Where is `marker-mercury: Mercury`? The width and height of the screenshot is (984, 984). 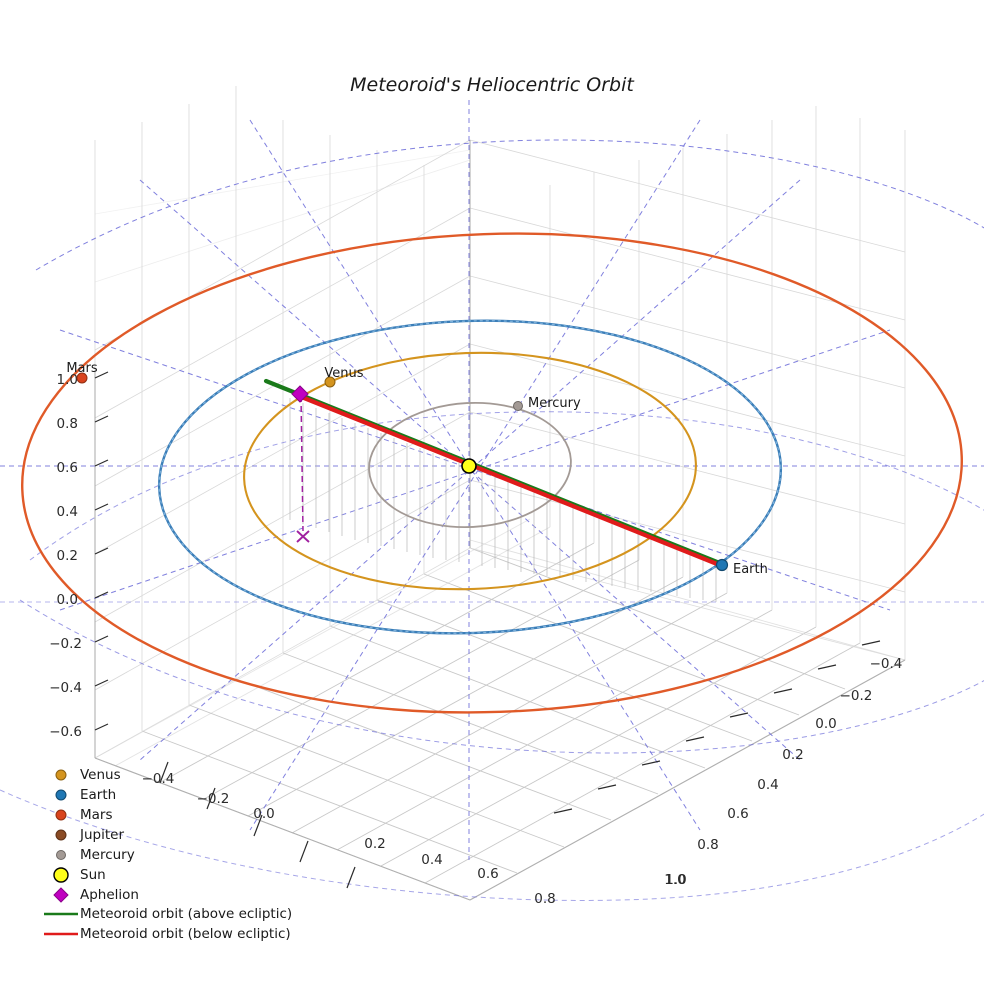 marker-mercury: Mercury is located at coordinates (547, 403).